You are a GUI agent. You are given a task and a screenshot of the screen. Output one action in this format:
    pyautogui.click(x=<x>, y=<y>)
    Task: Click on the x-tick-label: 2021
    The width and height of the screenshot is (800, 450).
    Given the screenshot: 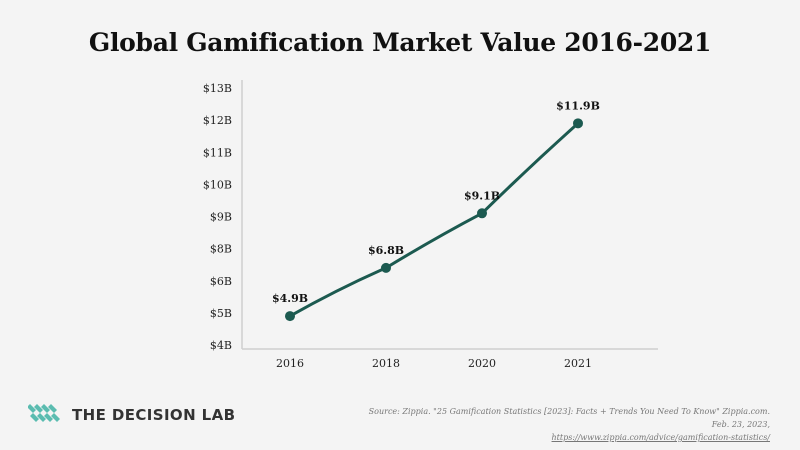 What is the action you would take?
    pyautogui.click(x=578, y=363)
    